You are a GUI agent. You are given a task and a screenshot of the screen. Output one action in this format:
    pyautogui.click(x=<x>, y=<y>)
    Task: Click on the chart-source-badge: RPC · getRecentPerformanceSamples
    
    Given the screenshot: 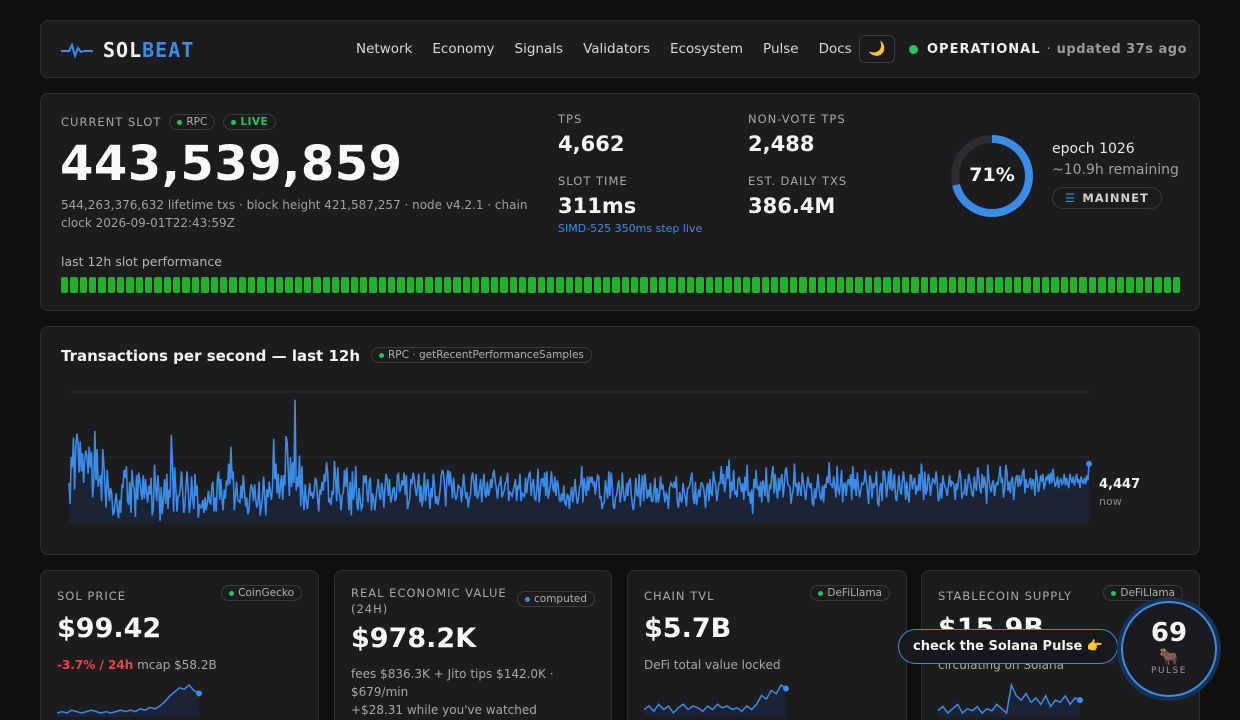 What is the action you would take?
    pyautogui.click(x=481, y=355)
    